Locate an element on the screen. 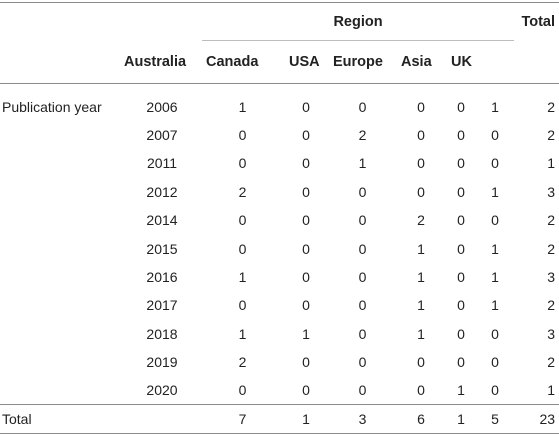 This screenshot has width=559, height=434. table-row: 2007 0 0 2 0 0 0 2 is located at coordinates (279, 135).